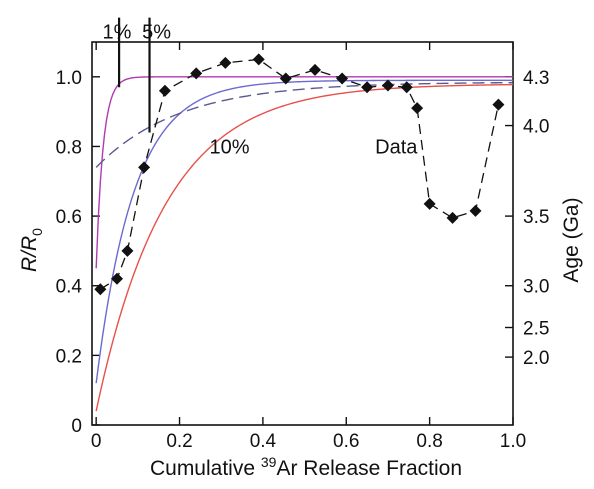  I want to click on model-curve, so click(304, 124).